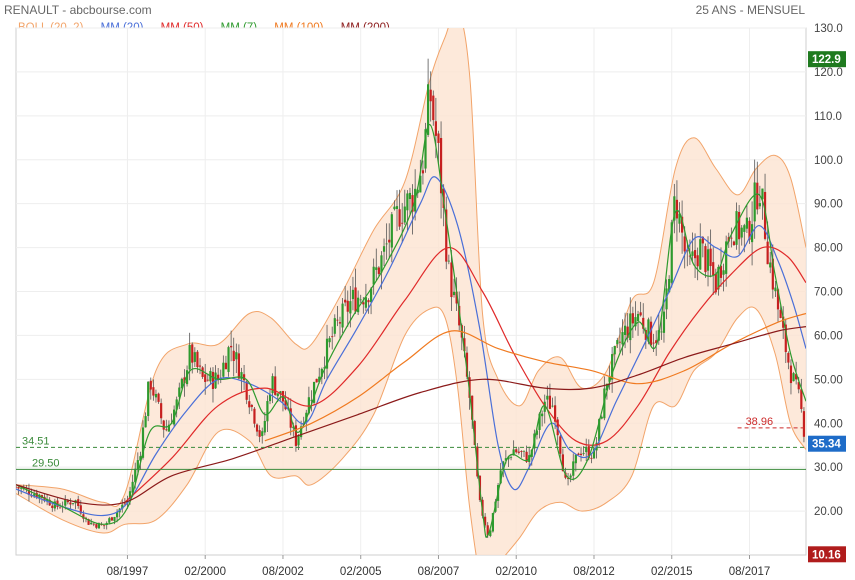 The width and height of the screenshot is (855, 580). I want to click on level-label: 34.51, so click(36, 441).